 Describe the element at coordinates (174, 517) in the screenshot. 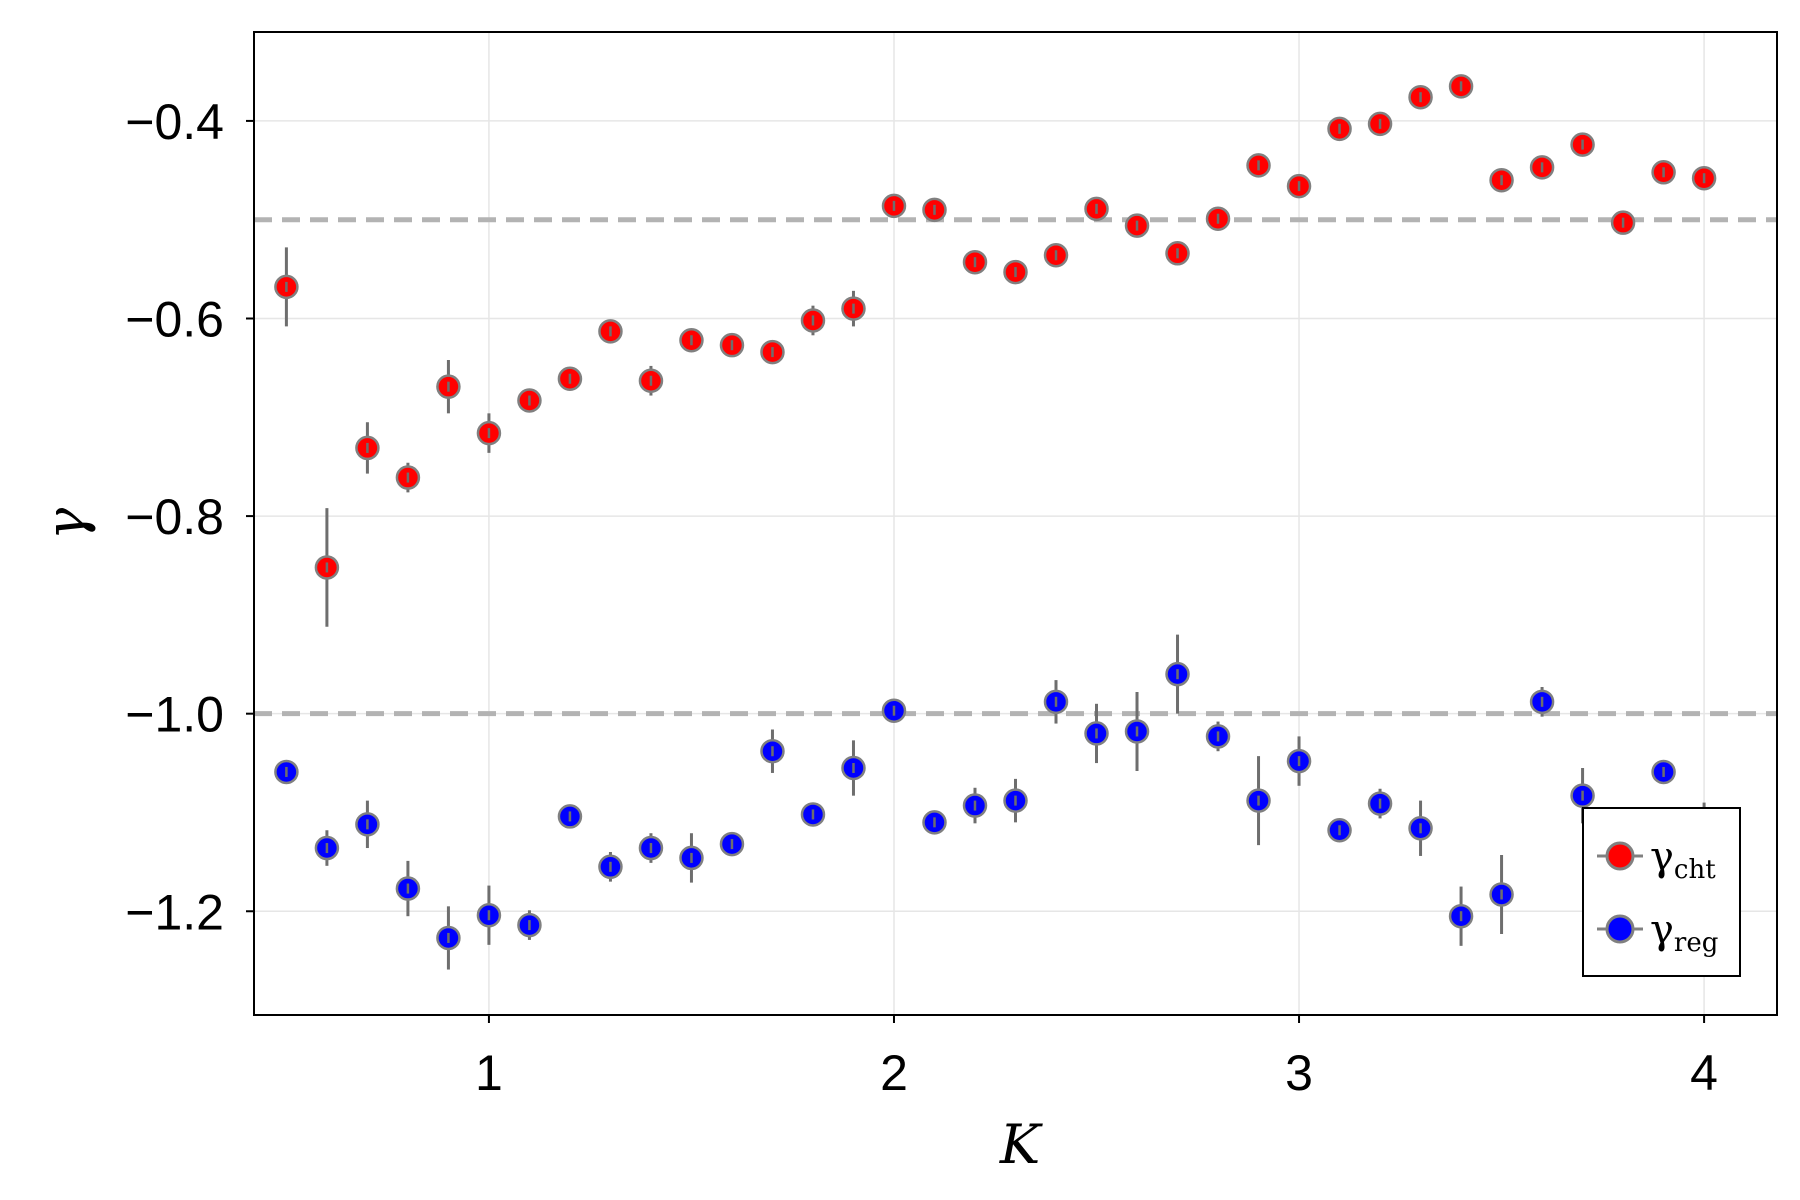

I see `y-tick-label: −0.8` at that location.